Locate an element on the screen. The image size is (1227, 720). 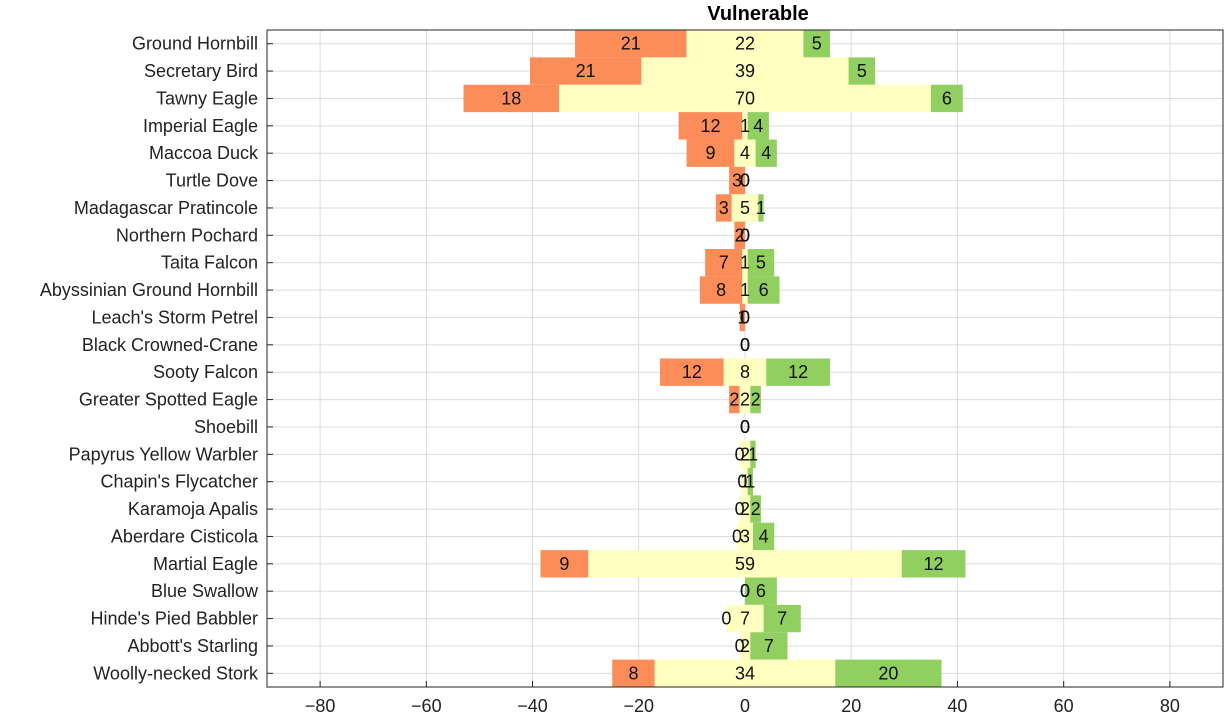
data-label: 70 is located at coordinates (745, 98).